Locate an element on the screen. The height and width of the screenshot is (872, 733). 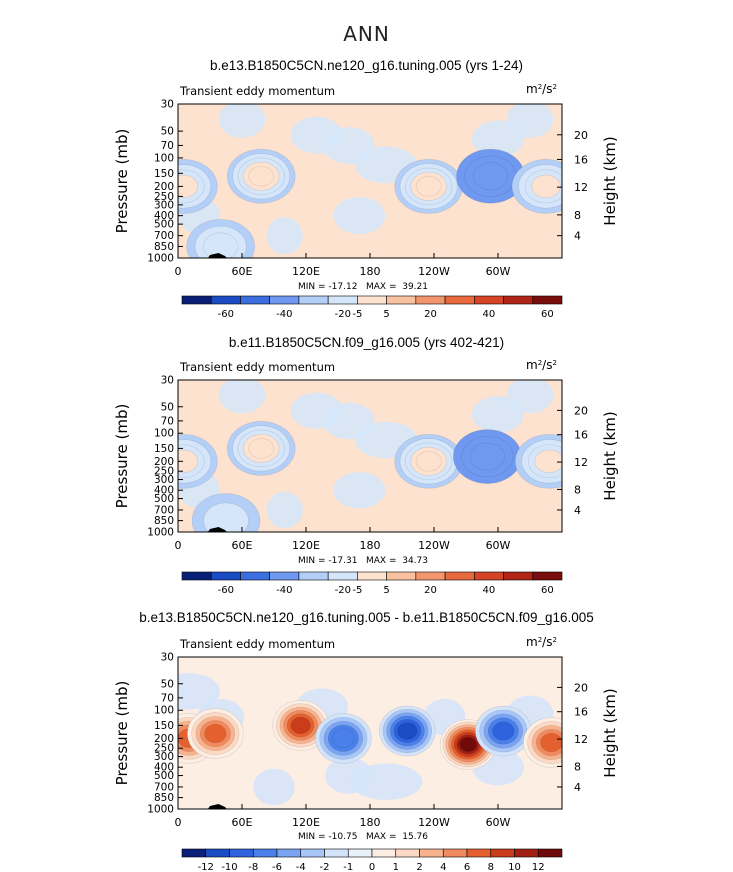
panel-3-field is located at coordinates (370, 733).